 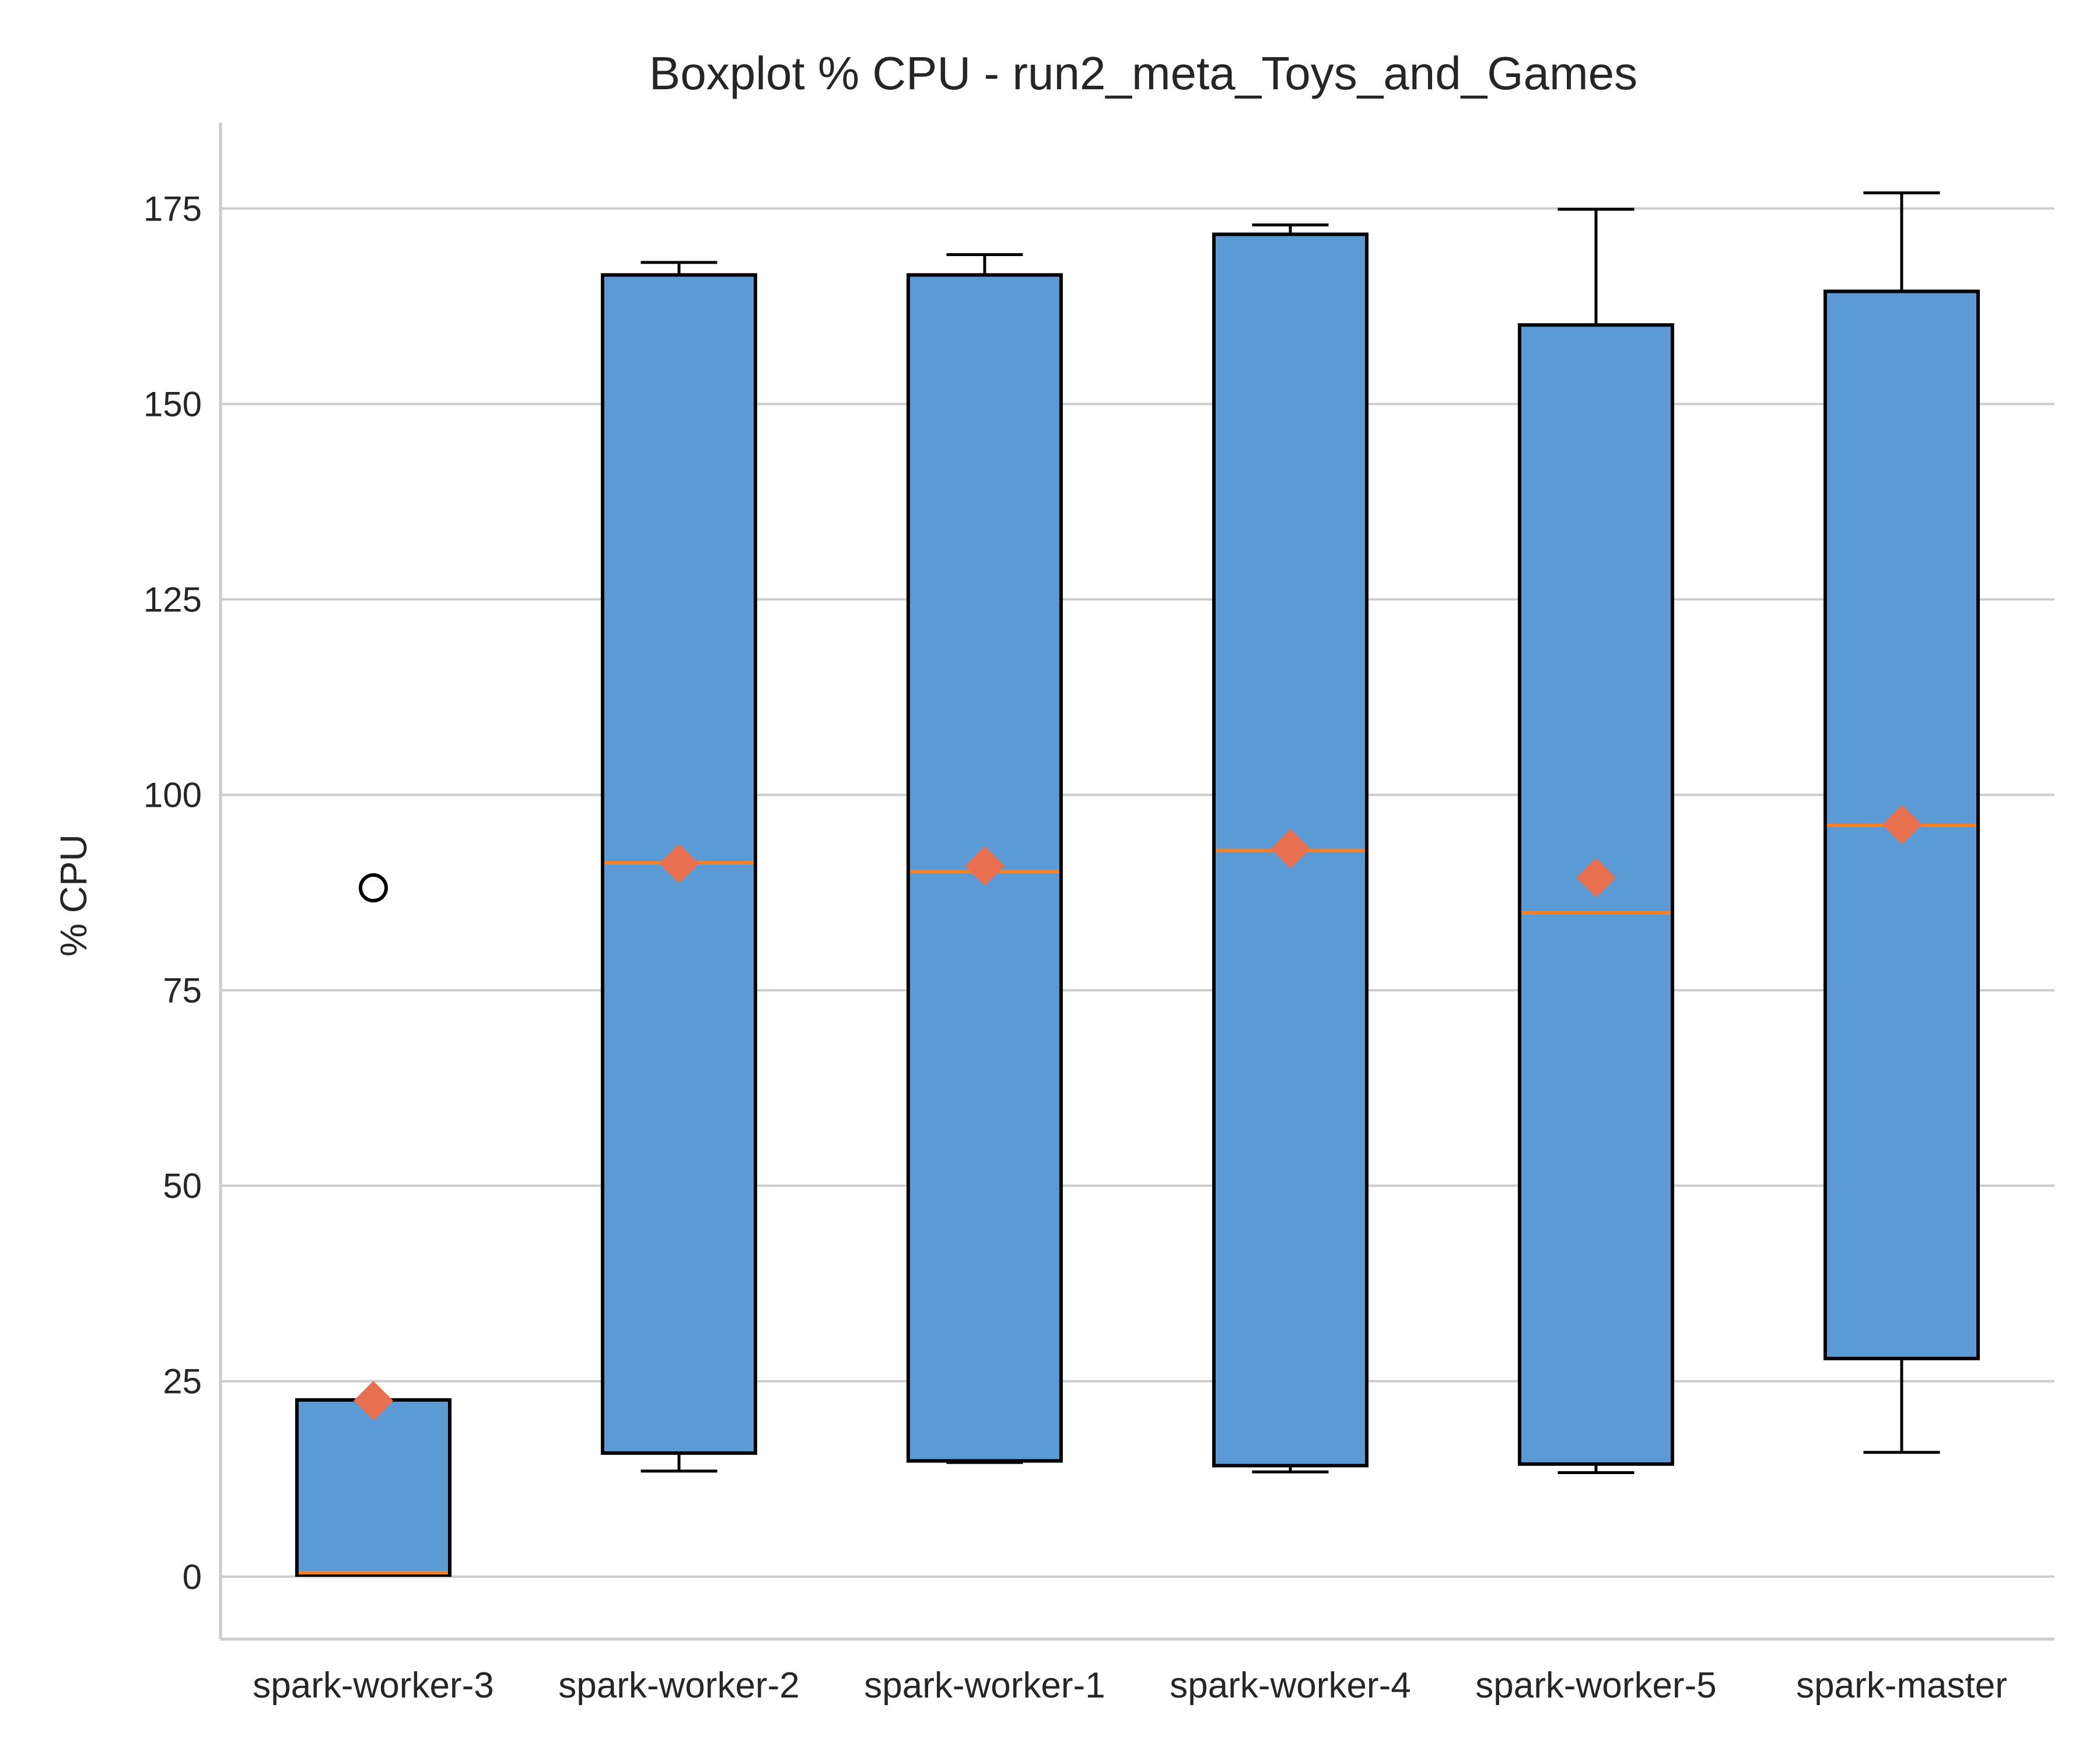 What do you see at coordinates (173, 208) in the screenshot?
I see `y-tick-label: 175` at bounding box center [173, 208].